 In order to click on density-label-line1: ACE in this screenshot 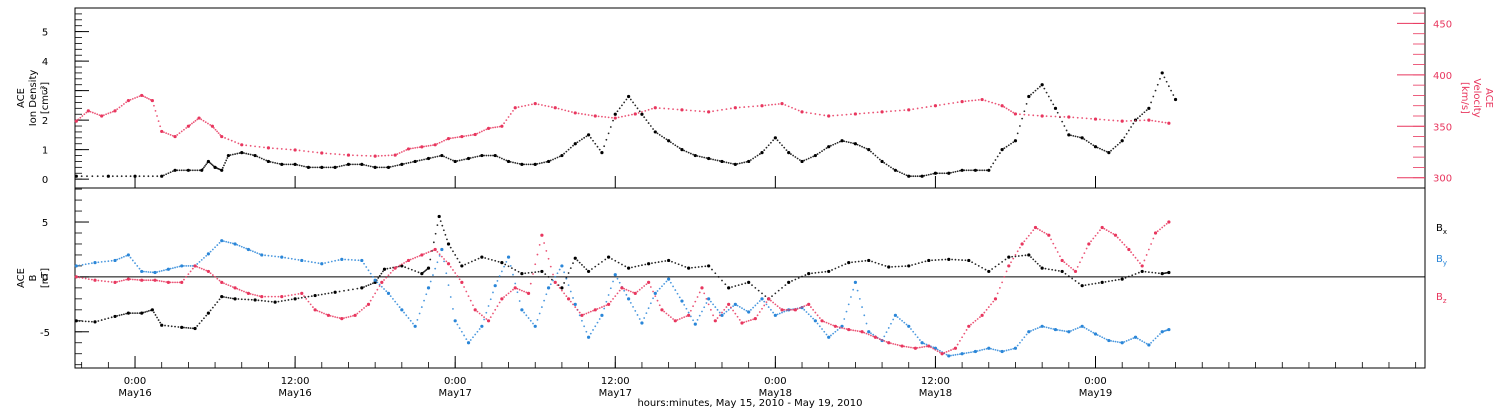, I will do `click(21, 98)`.